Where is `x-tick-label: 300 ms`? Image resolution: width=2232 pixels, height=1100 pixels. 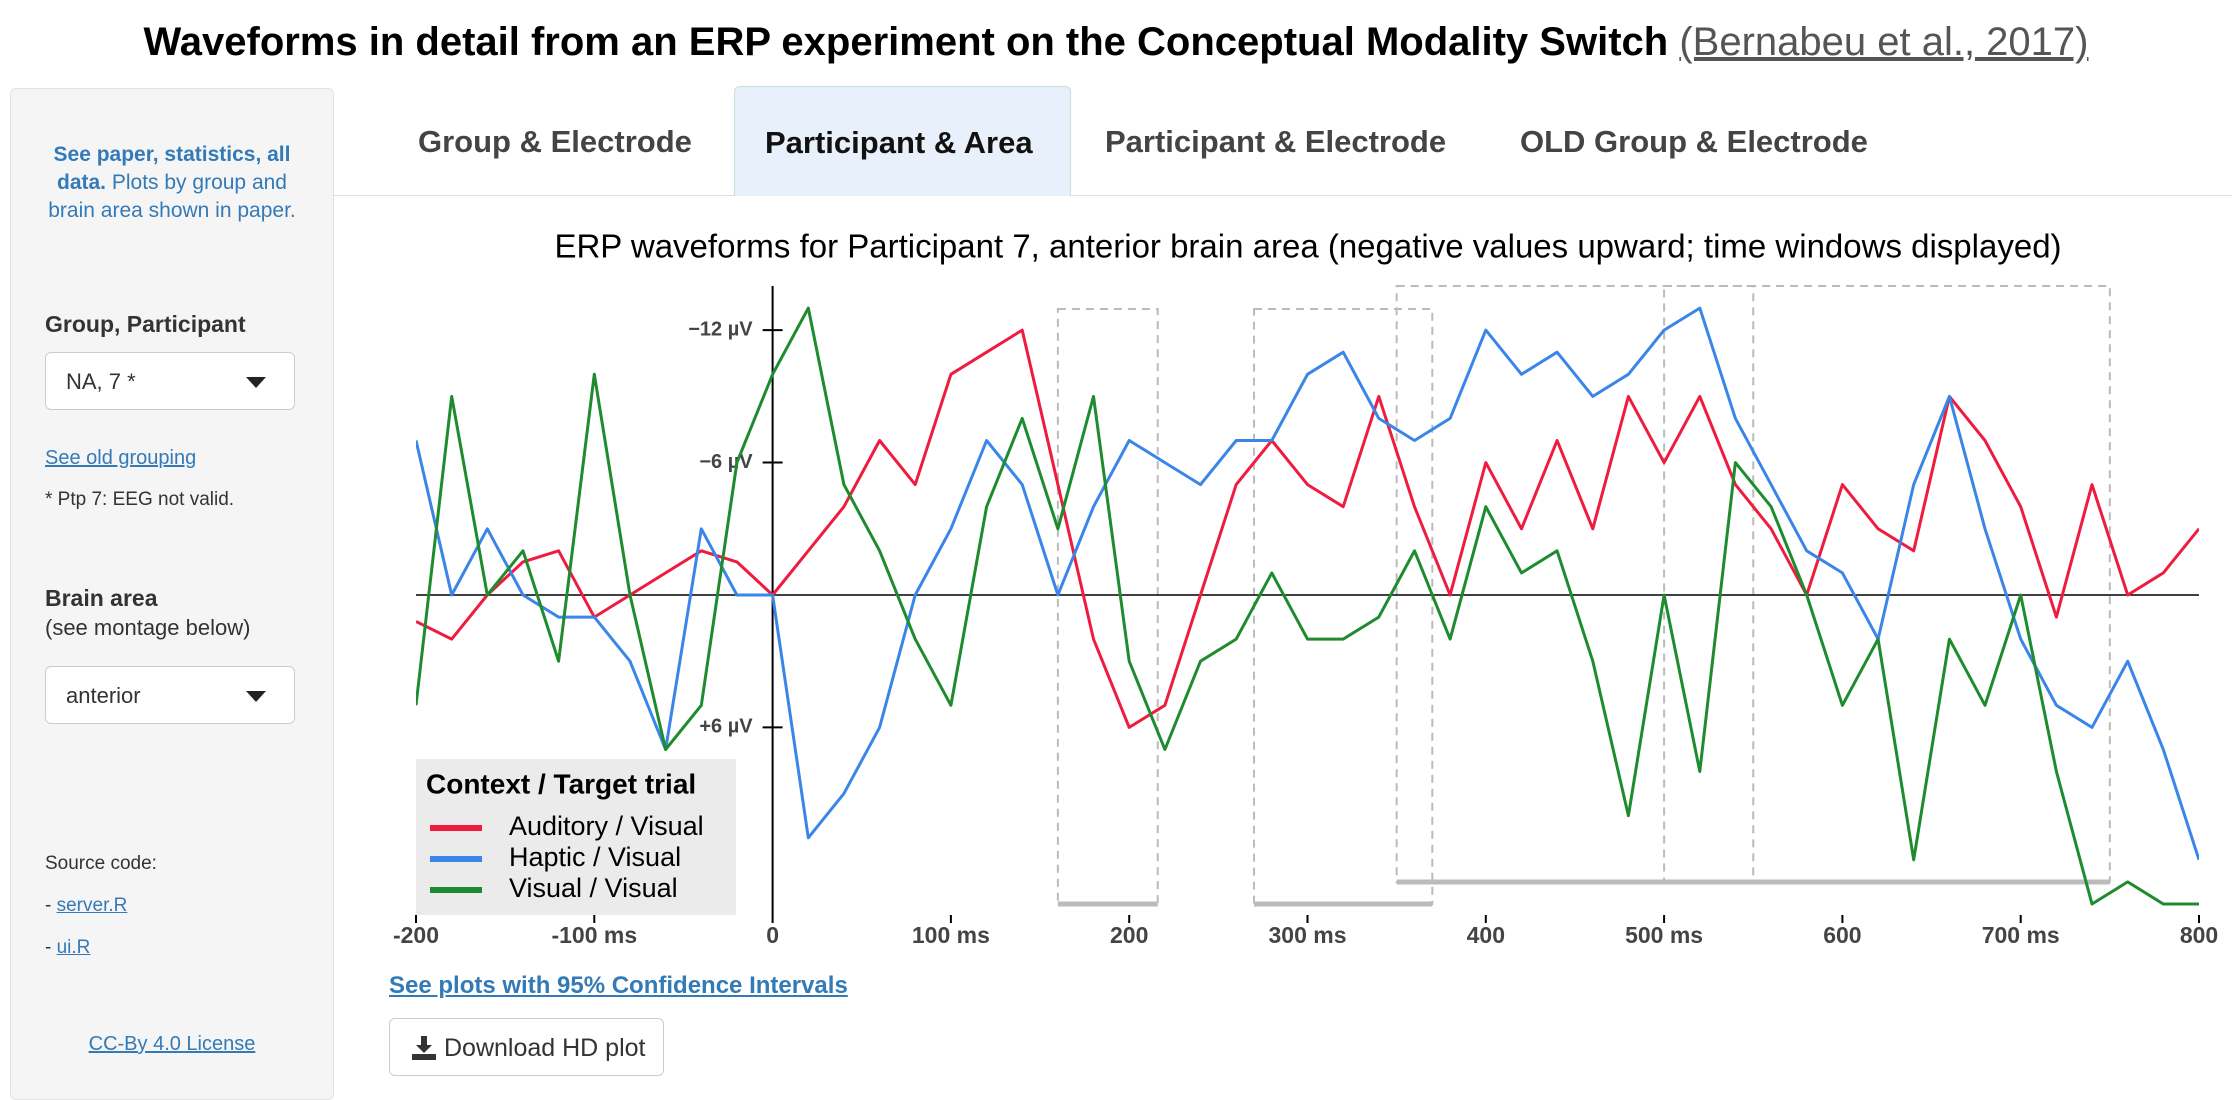 x-tick-label: 300 ms is located at coordinates (1307, 935).